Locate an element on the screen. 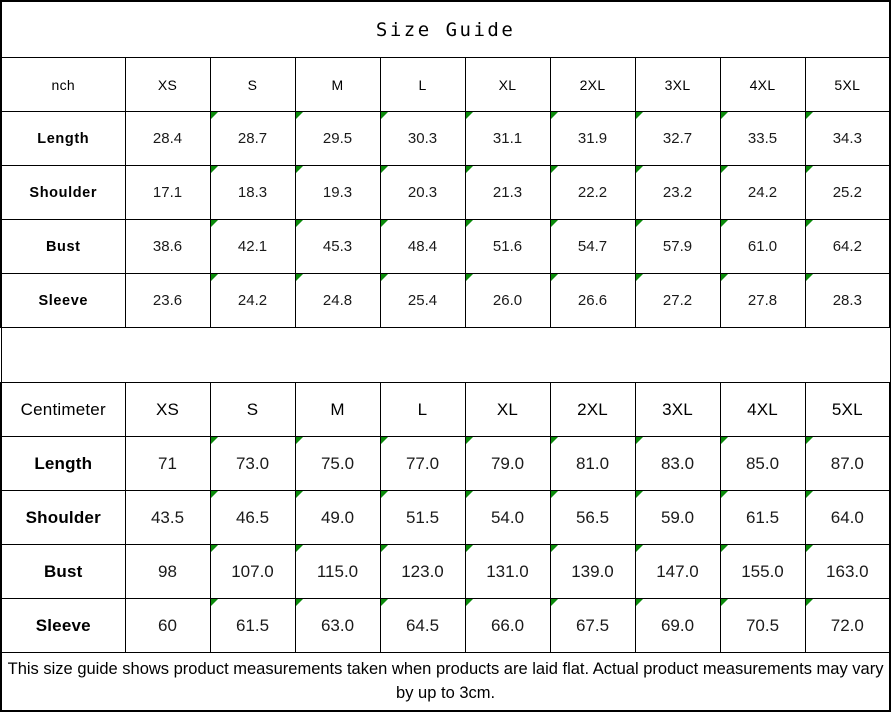 This screenshot has height=712, width=891. inch-cell-shoulder-xl: 21.3 is located at coordinates (507, 192).